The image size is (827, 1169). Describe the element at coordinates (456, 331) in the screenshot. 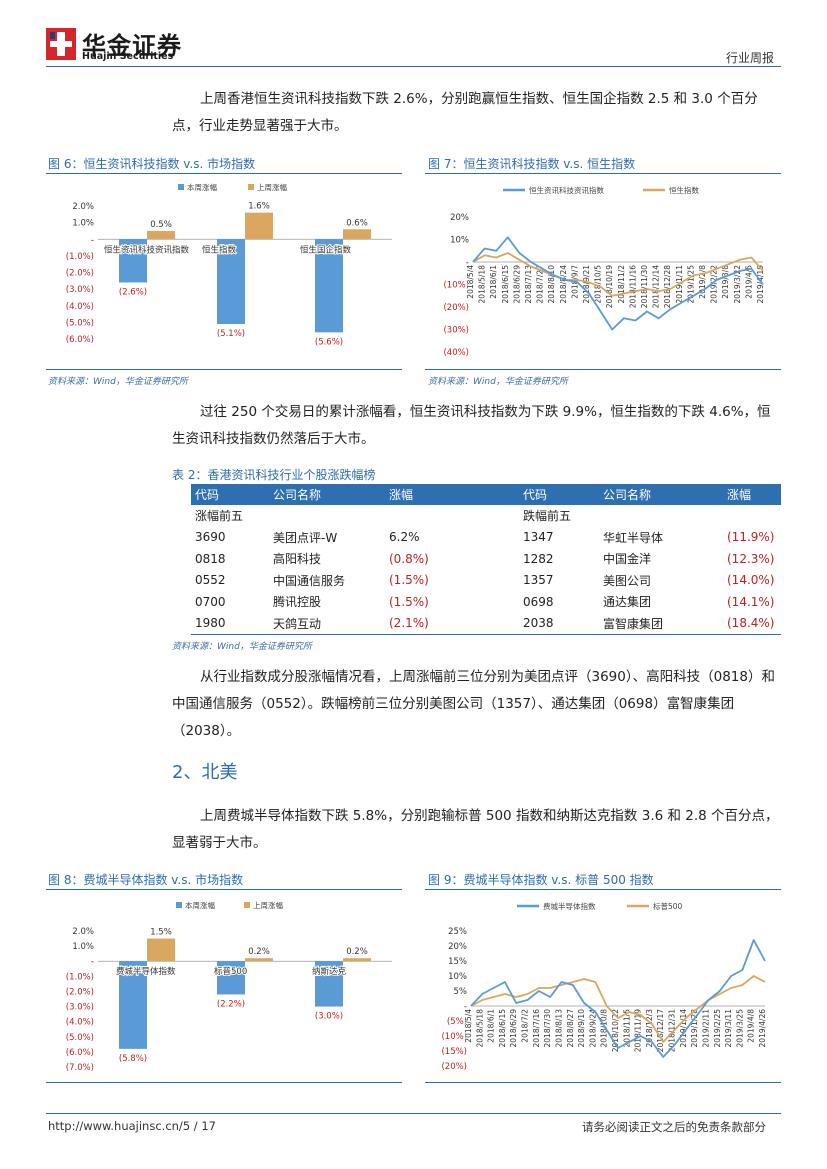

I see `y-tick-label: (30%)` at that location.